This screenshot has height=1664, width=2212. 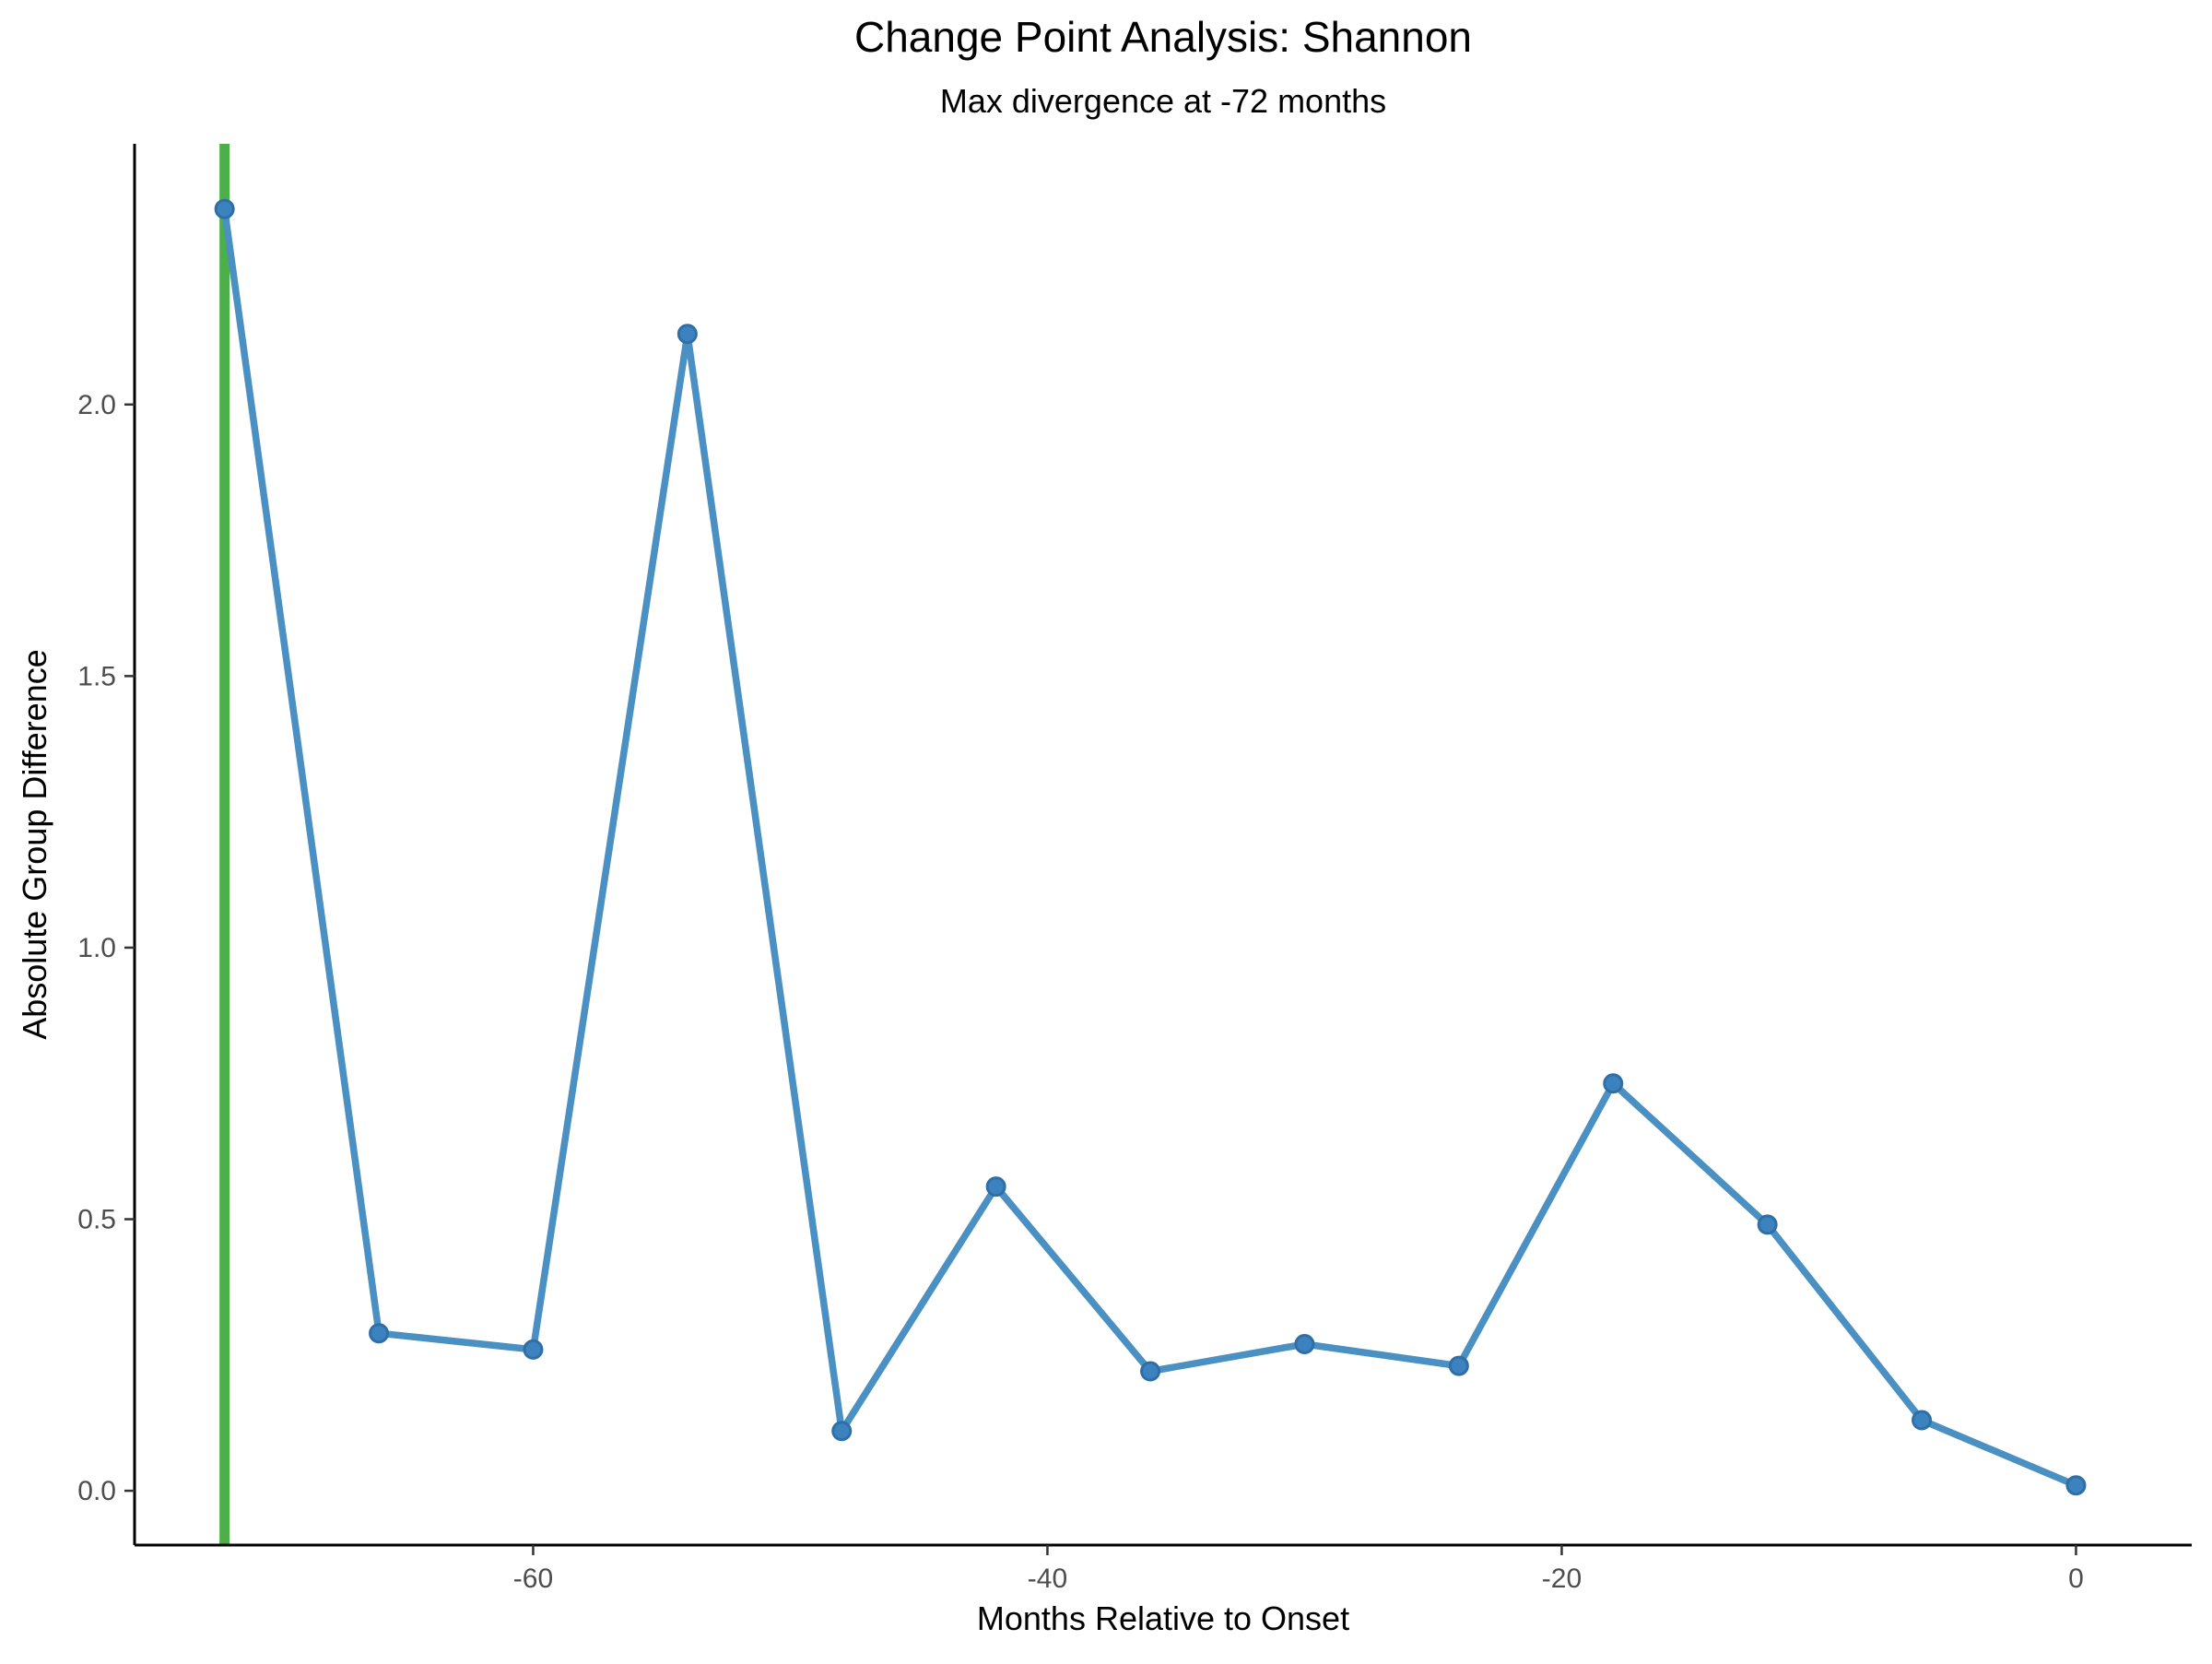 What do you see at coordinates (1562, 1579) in the screenshot?
I see `x-tick-label: -20` at bounding box center [1562, 1579].